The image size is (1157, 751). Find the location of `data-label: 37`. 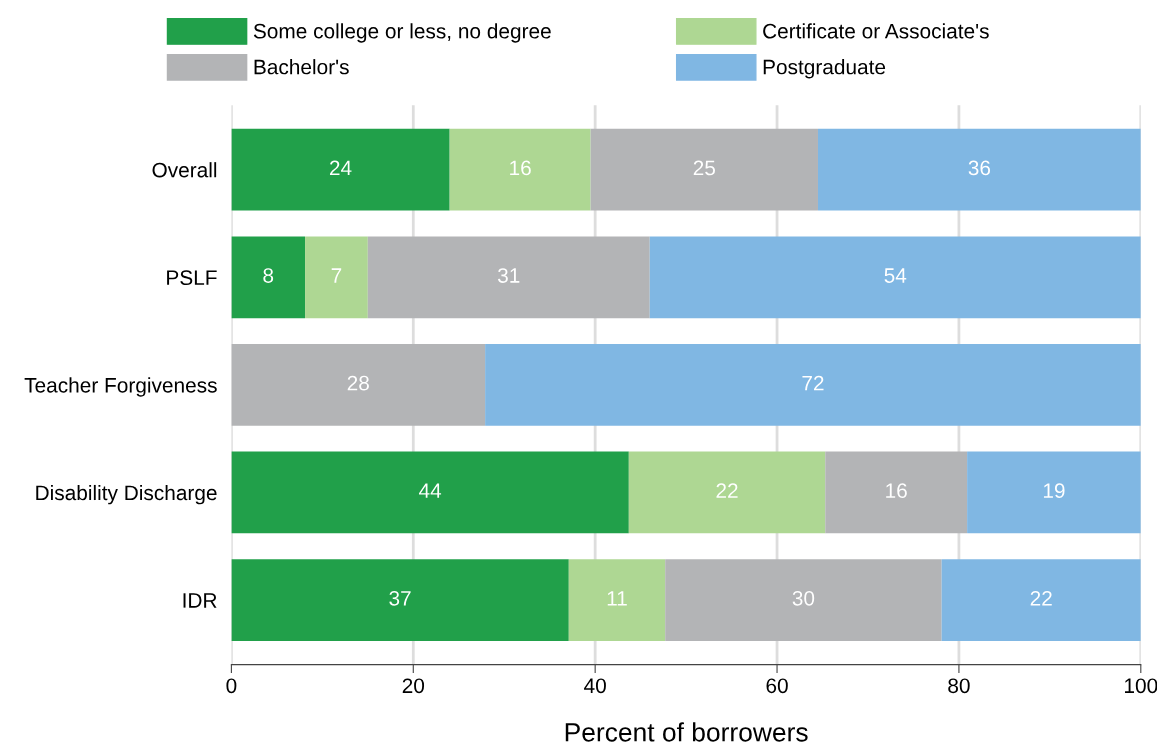

data-label: 37 is located at coordinates (400, 598).